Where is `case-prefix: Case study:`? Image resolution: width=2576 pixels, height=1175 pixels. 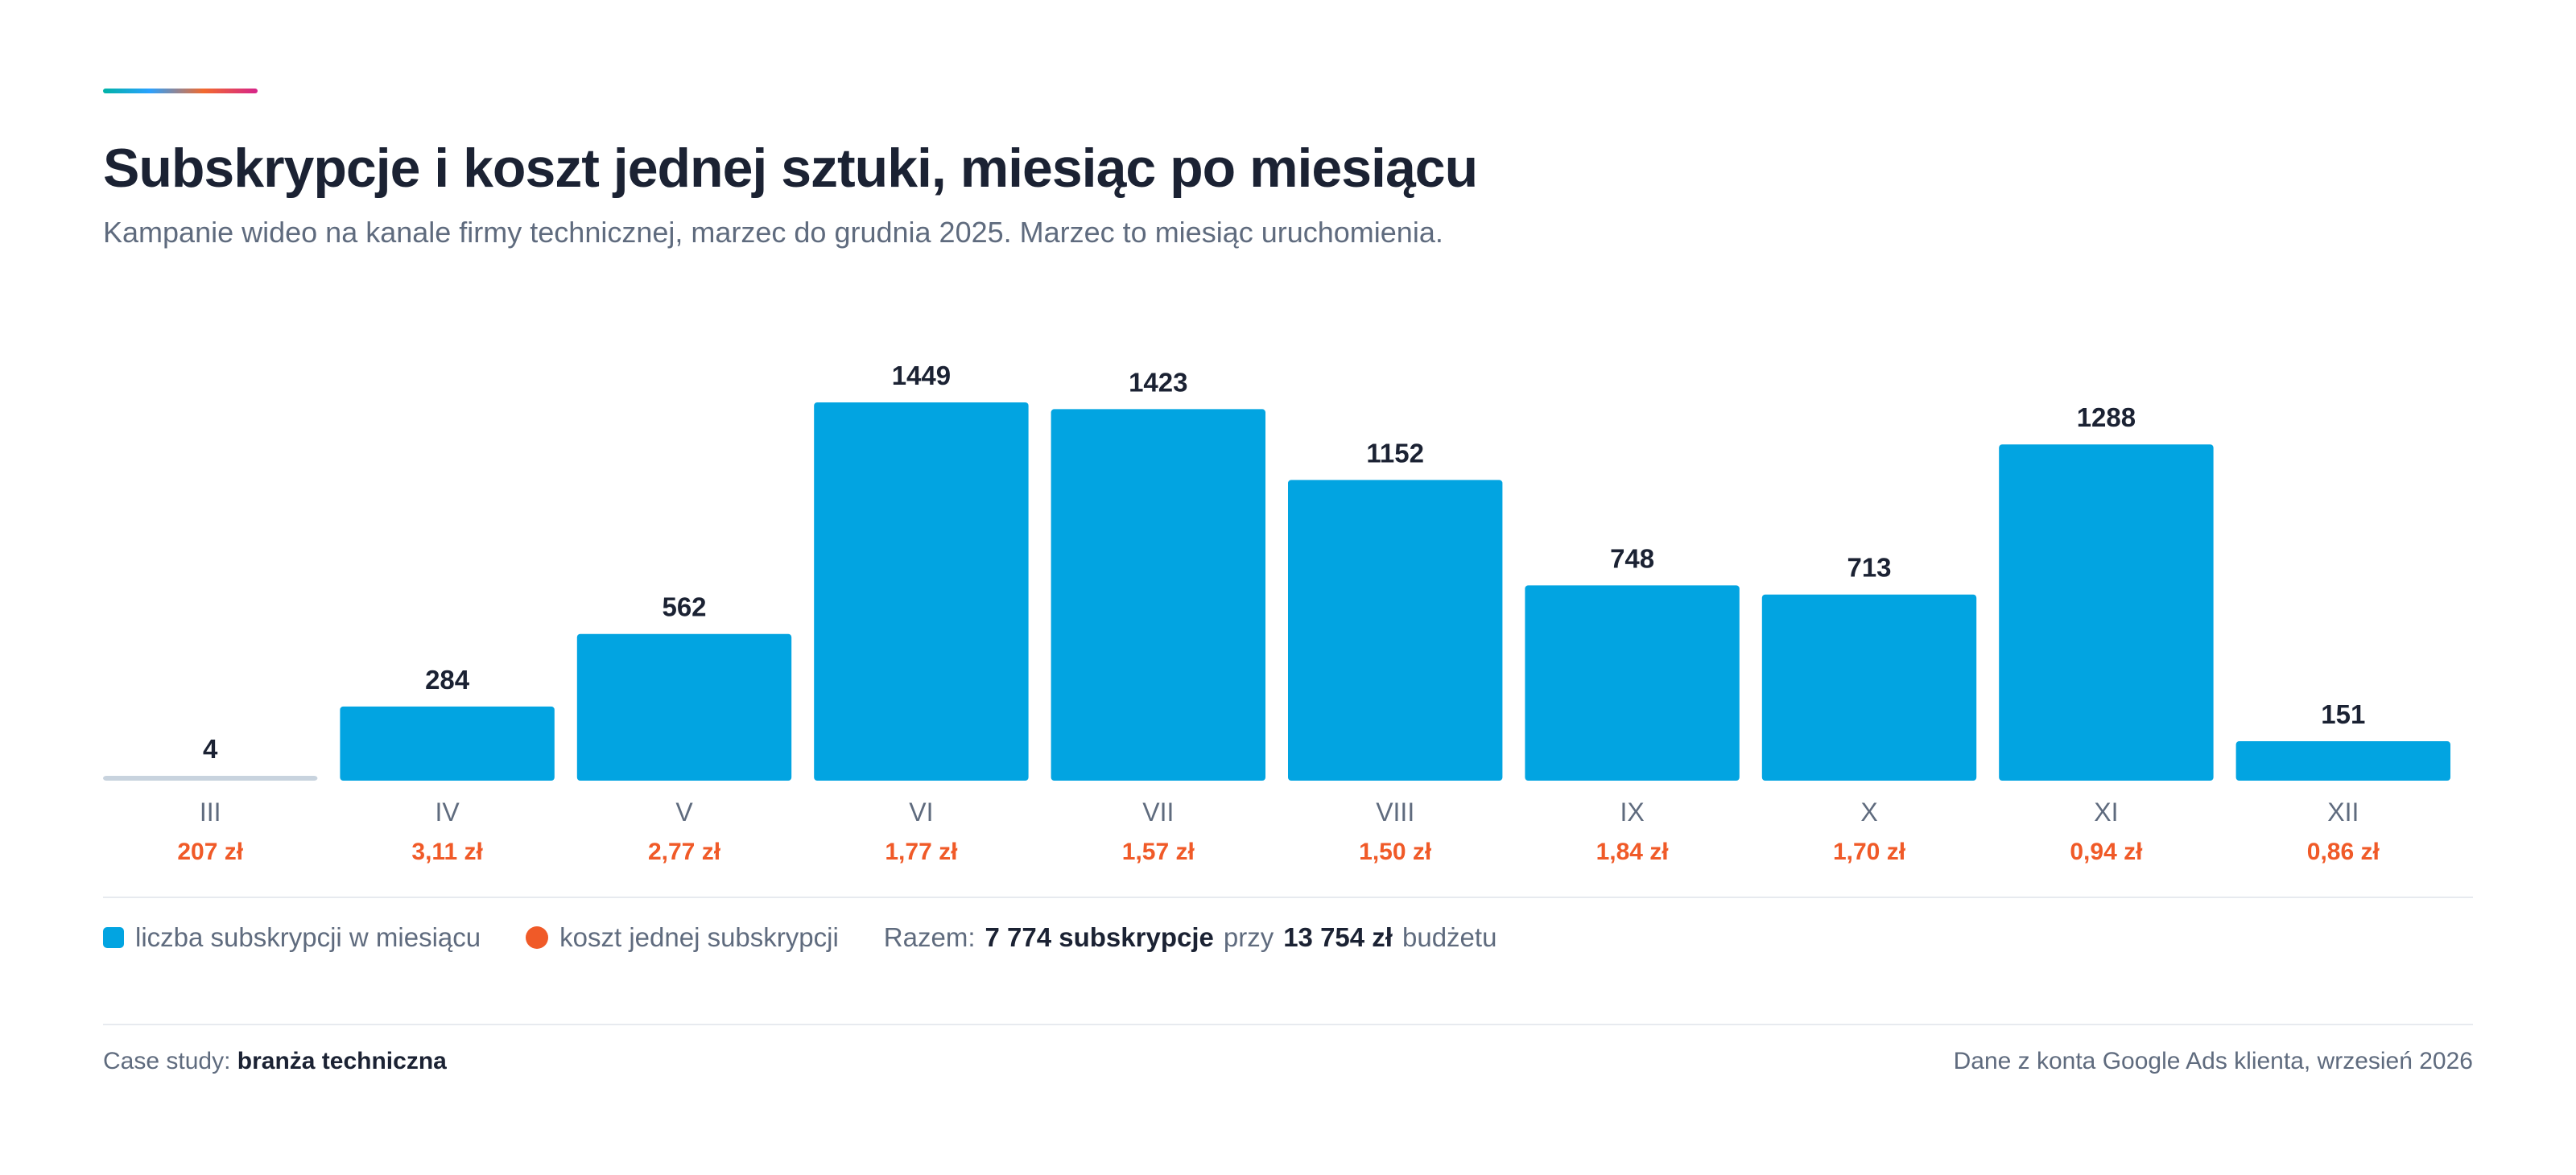 case-prefix: Case study: is located at coordinates (167, 1061).